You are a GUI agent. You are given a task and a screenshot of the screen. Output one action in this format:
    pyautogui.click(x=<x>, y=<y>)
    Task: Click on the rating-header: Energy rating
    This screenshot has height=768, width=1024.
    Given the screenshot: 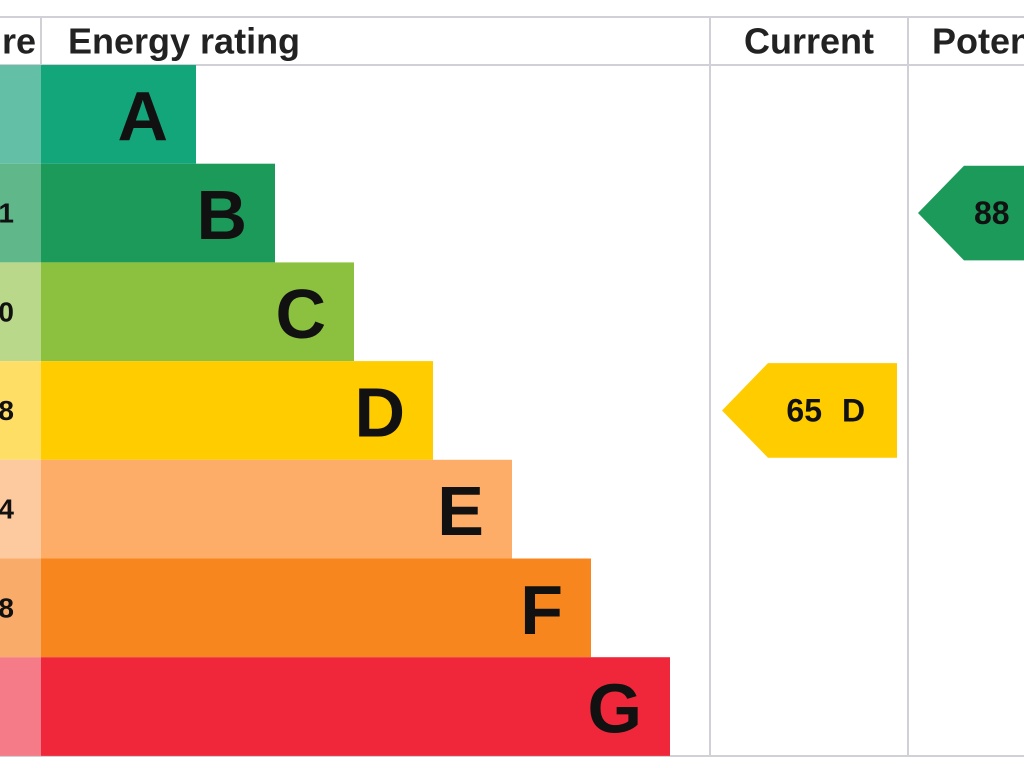 What is the action you would take?
    pyautogui.click(x=184, y=41)
    